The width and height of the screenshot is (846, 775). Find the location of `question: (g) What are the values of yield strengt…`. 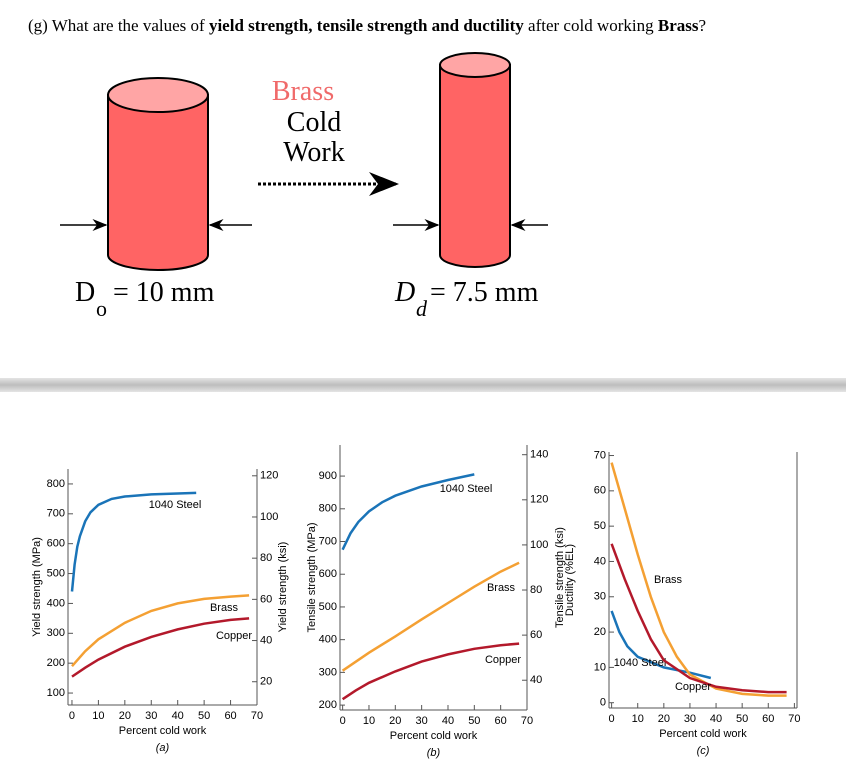

question: (g) What are the values of yield strengt… is located at coordinates (367, 26).